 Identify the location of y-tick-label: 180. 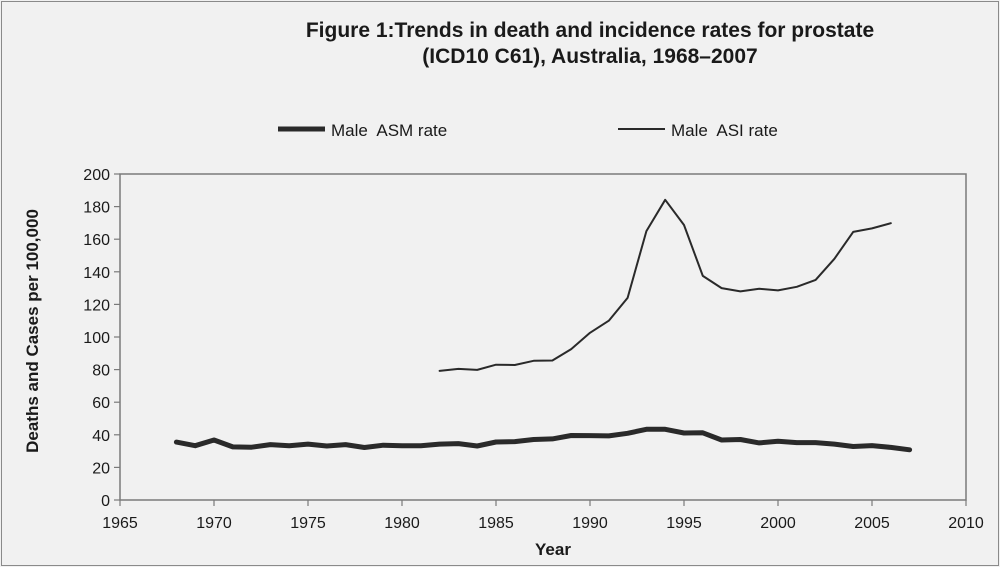
(96, 208).